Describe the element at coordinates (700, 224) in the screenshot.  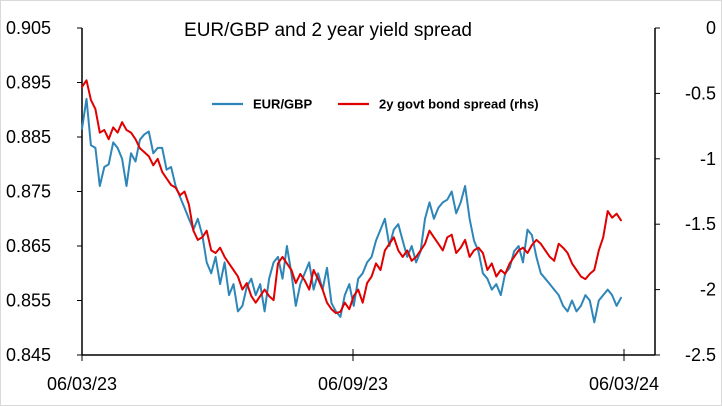
I see `right-tick-label: -1.5` at that location.